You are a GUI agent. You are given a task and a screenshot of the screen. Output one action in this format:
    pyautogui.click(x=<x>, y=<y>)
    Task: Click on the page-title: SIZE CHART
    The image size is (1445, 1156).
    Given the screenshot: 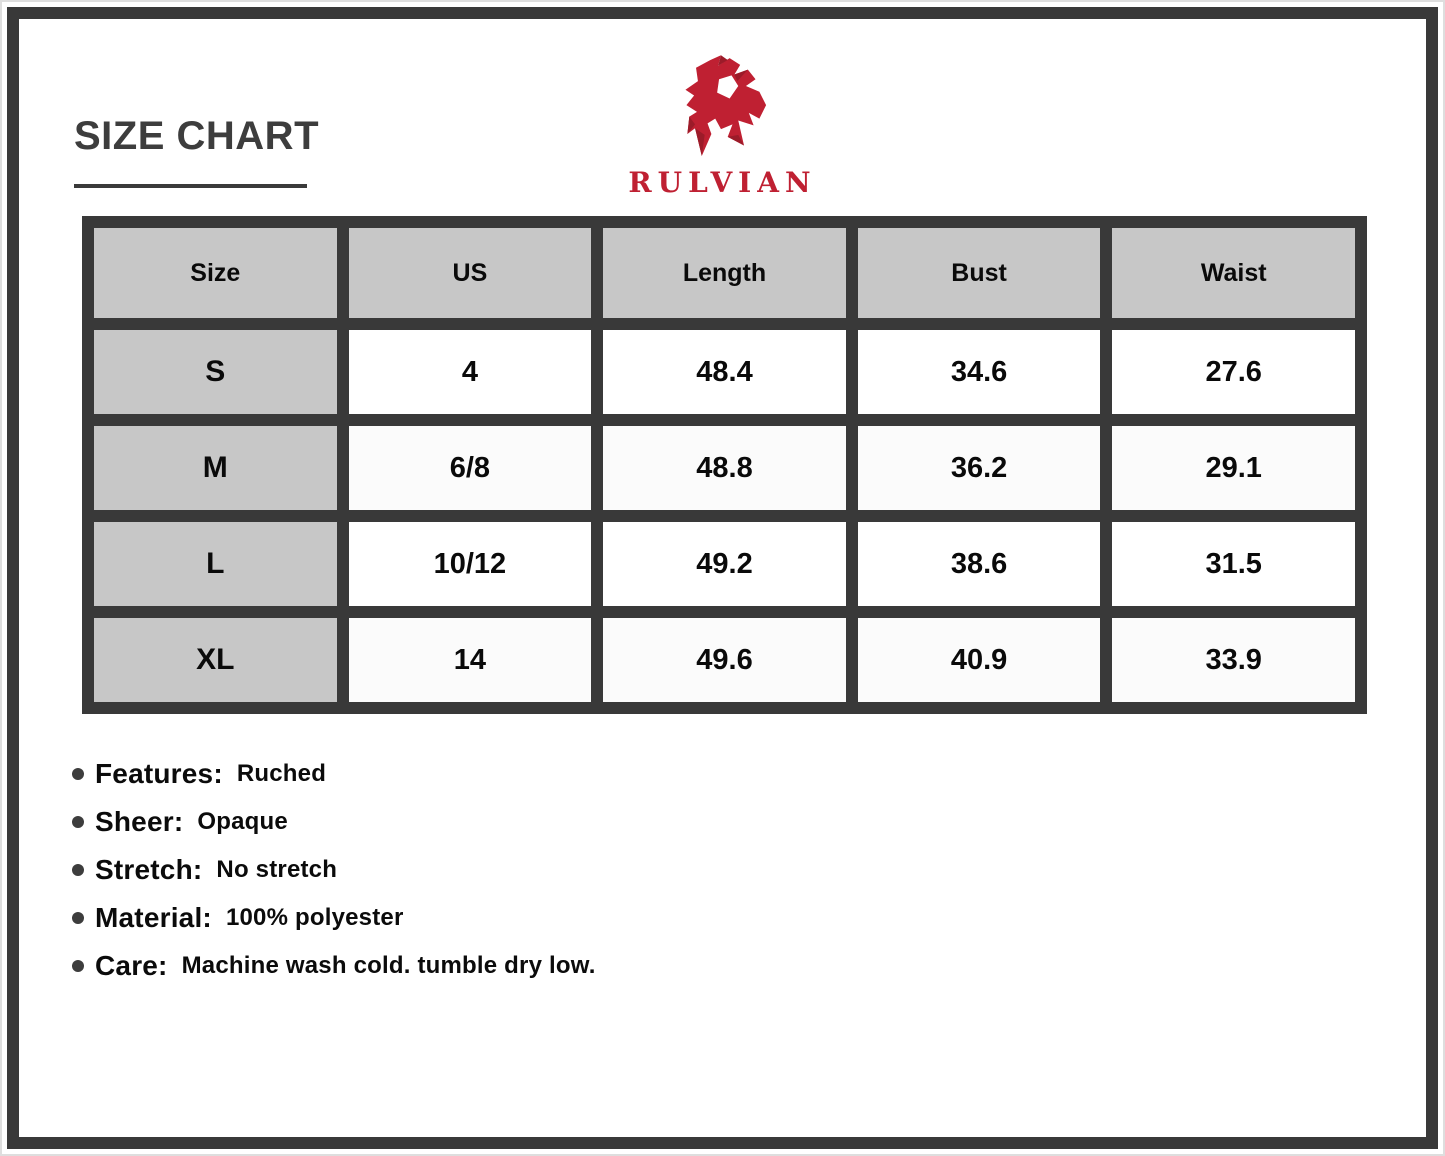 What is the action you would take?
    pyautogui.click(x=196, y=136)
    